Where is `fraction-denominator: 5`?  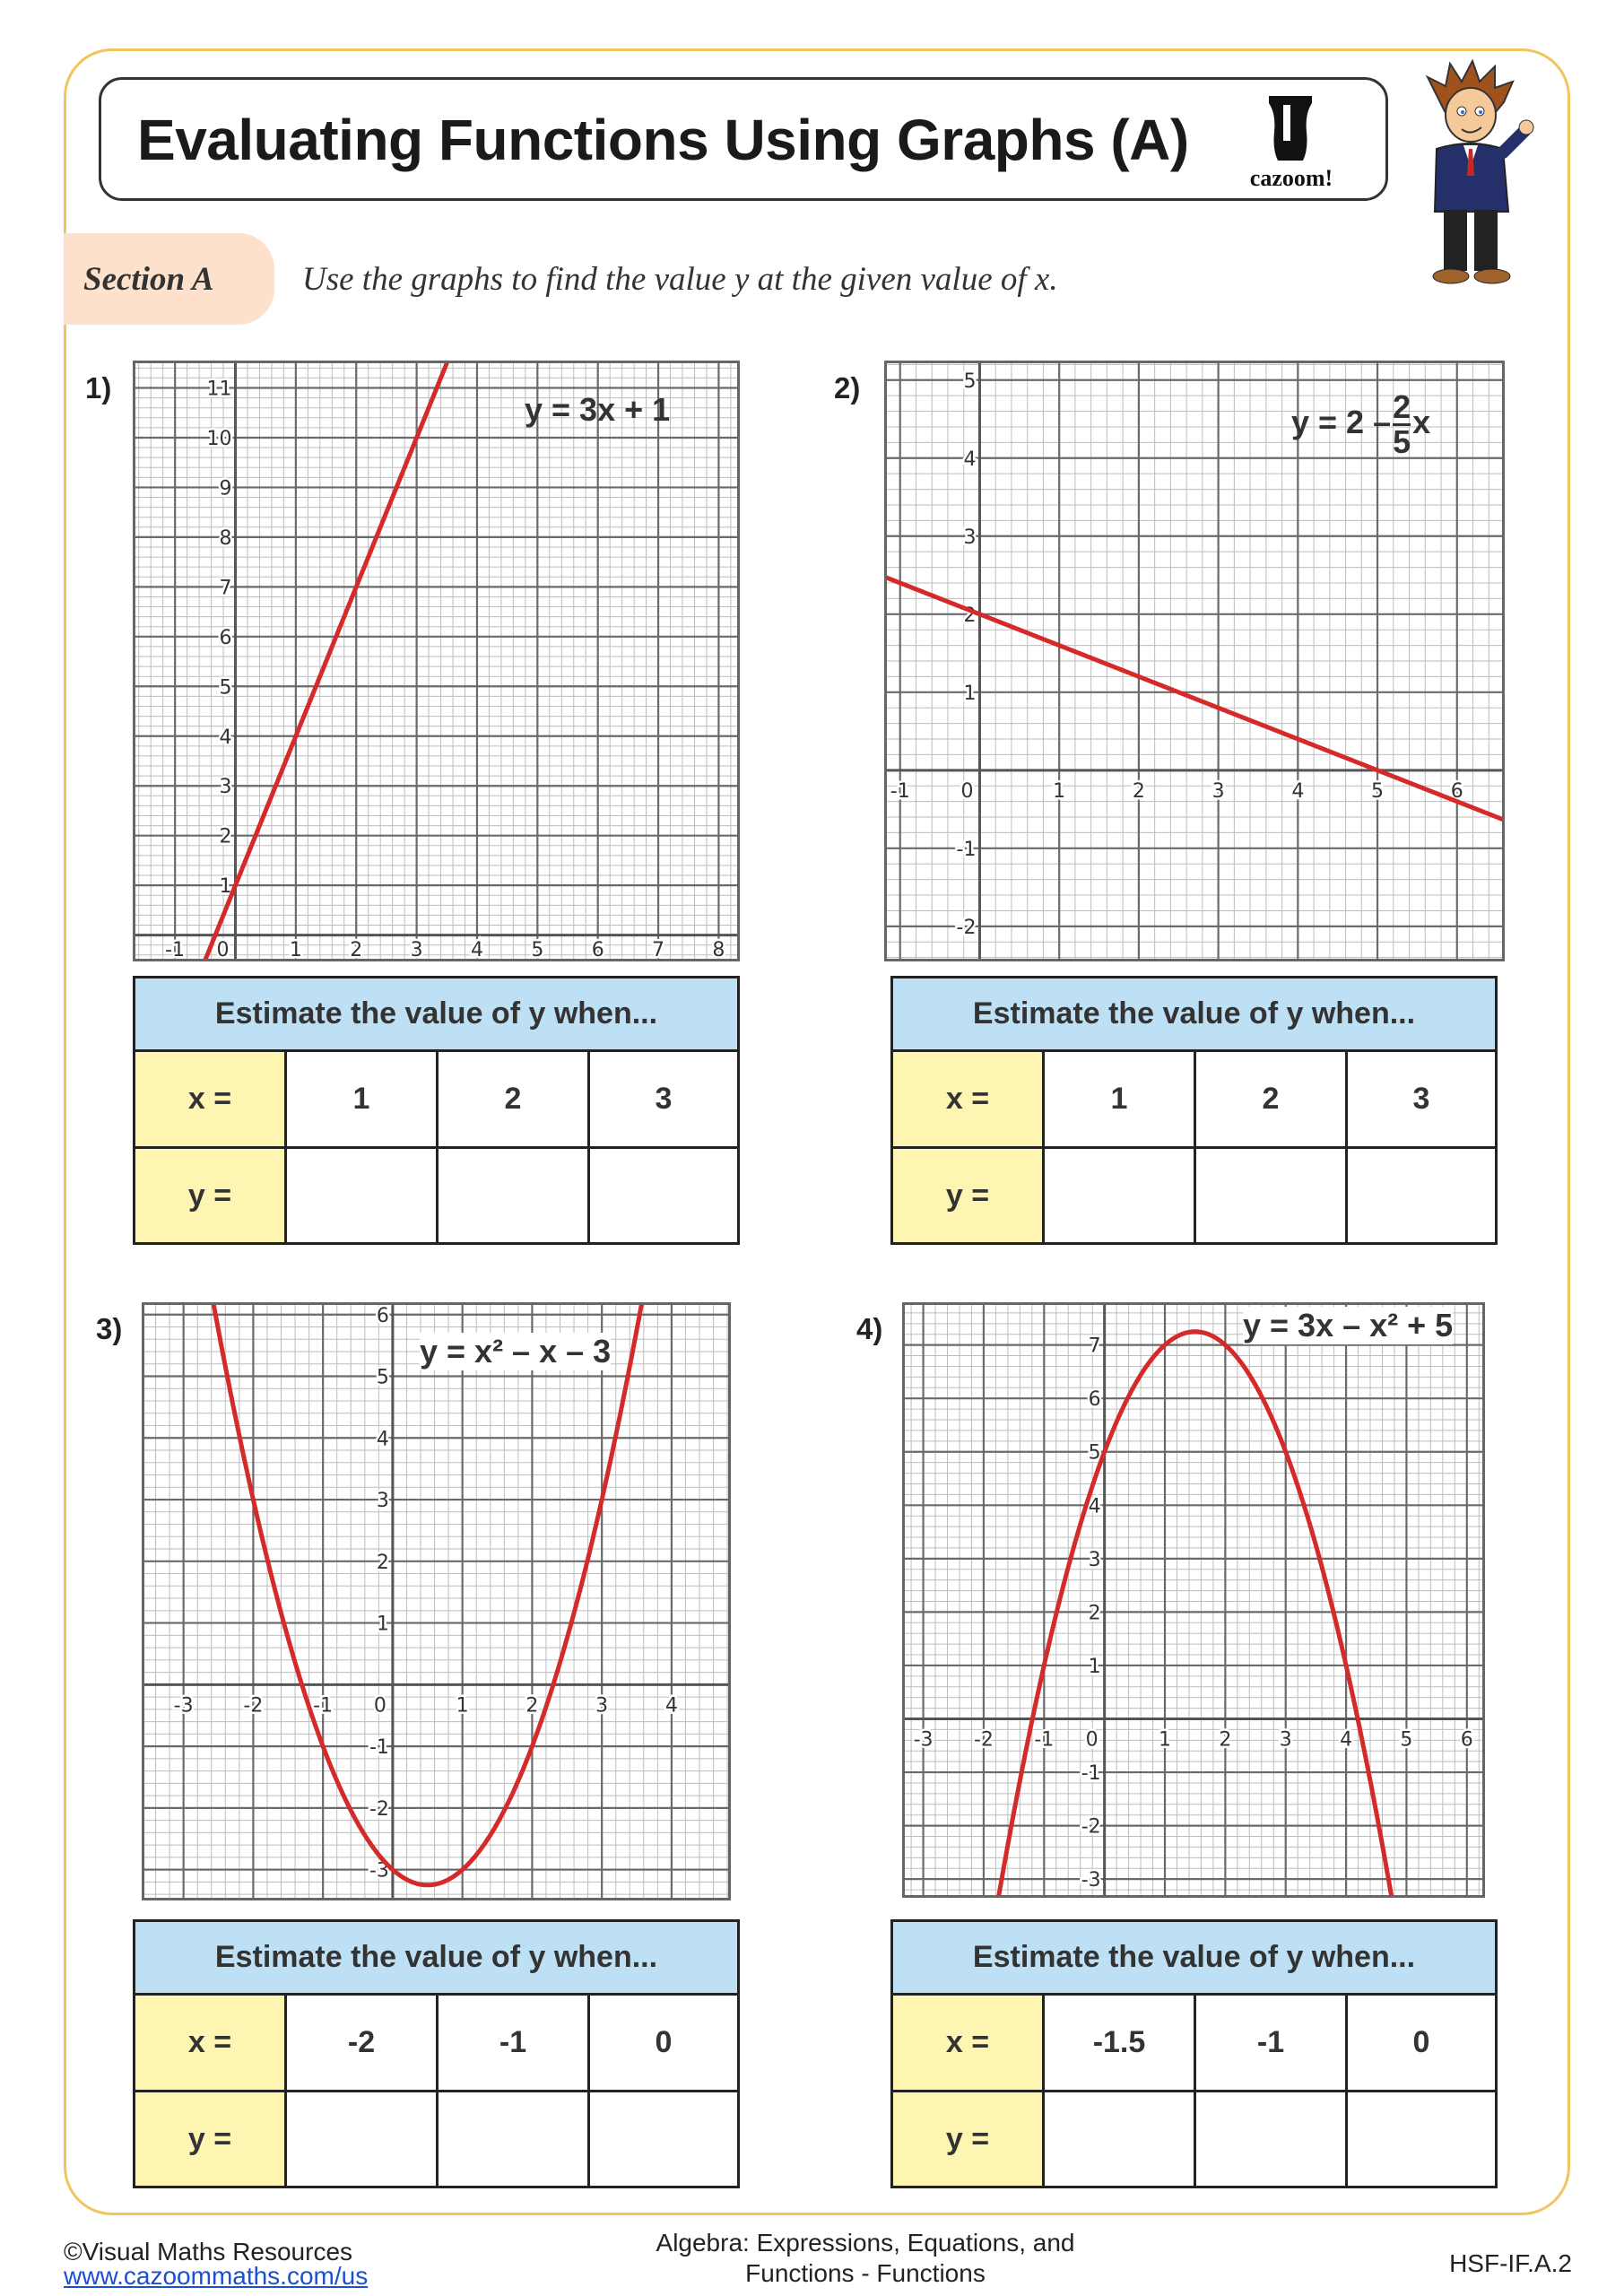
fraction-denominator: 5 is located at coordinates (1402, 441).